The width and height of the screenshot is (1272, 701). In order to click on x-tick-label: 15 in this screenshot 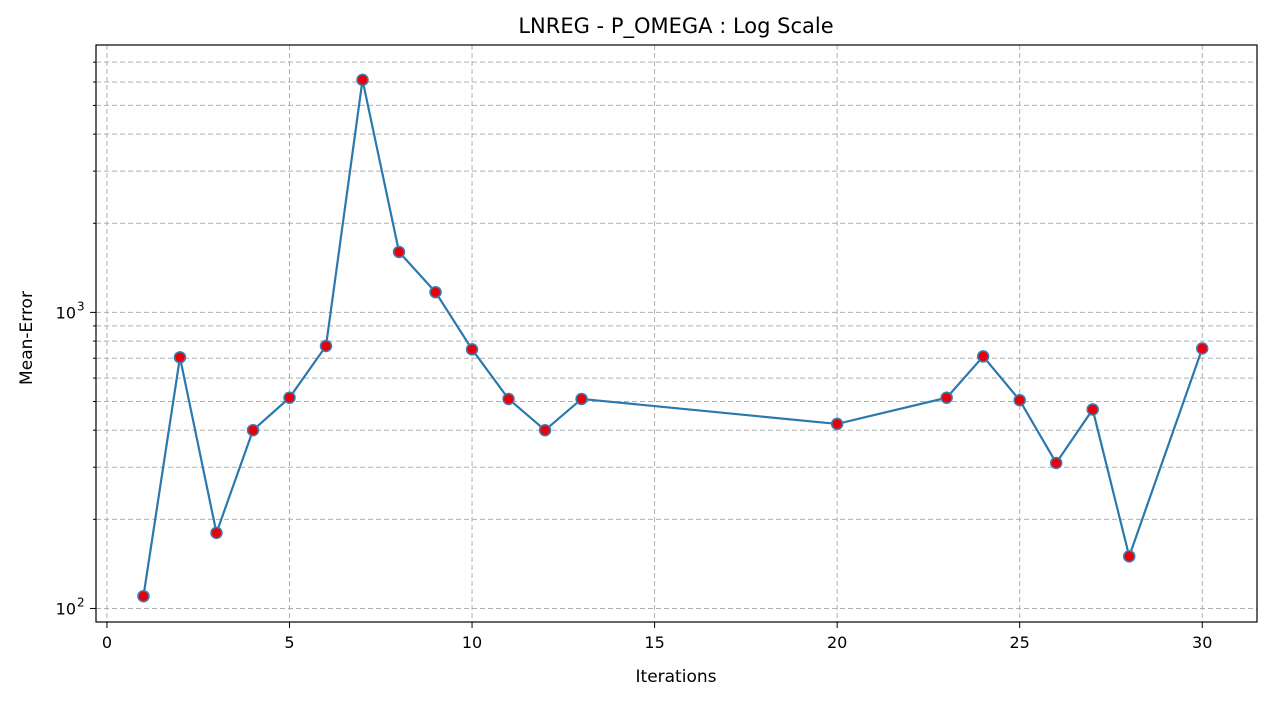, I will do `click(654, 642)`.